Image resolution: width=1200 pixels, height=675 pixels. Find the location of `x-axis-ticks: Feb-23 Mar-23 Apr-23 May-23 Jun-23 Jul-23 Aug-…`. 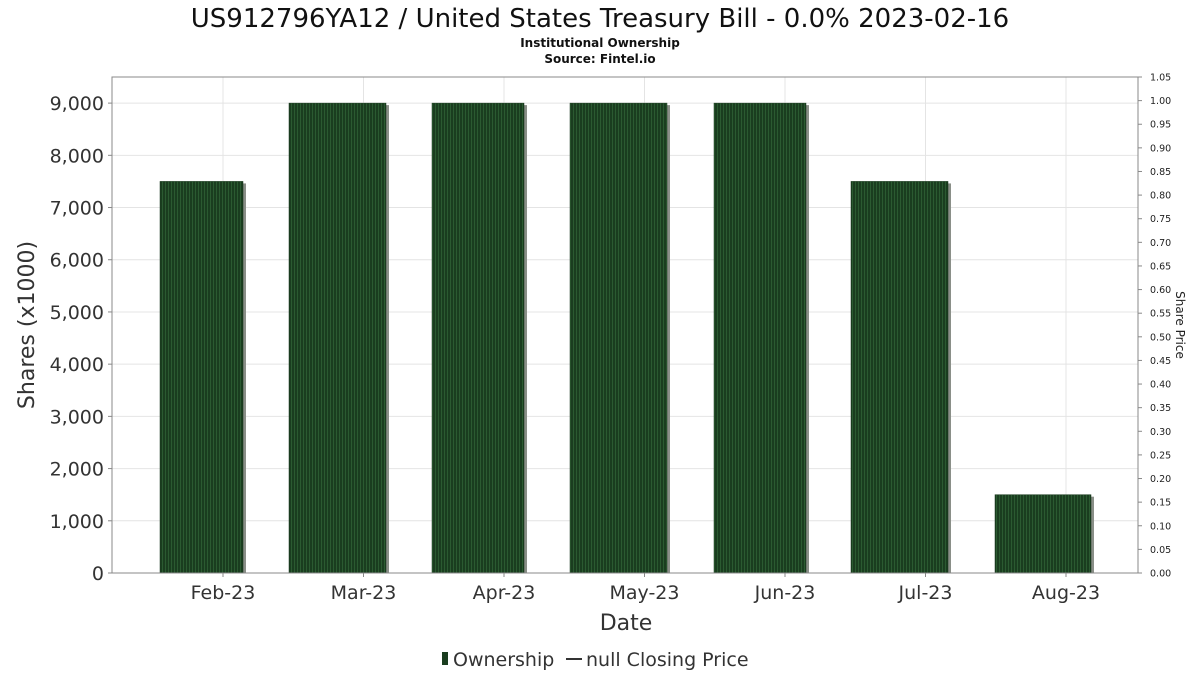

x-axis-ticks: Feb-23 Mar-23 Apr-23 May-23 Jun-23 Jul-23 Aug-… is located at coordinates (645, 588).